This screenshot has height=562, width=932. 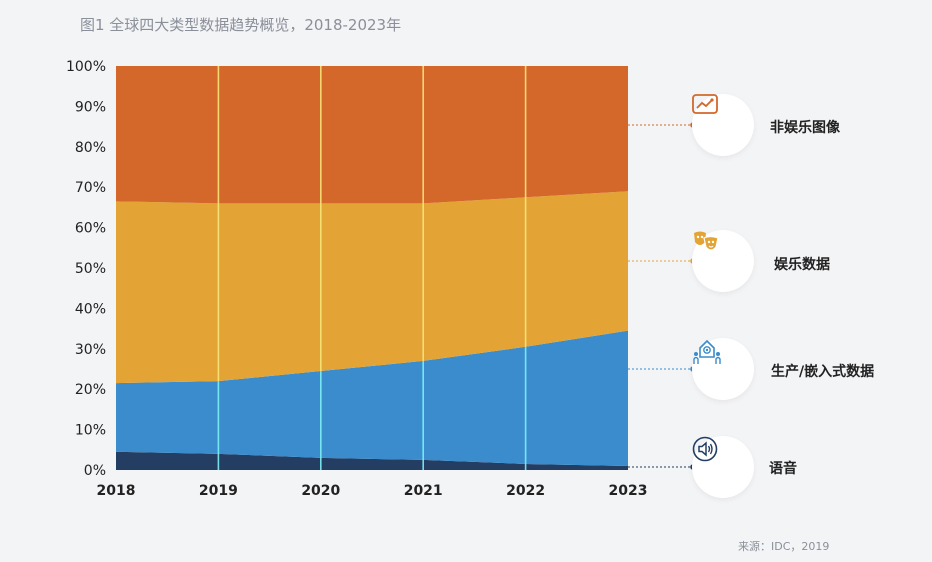 I want to click on x-tick-label: 2020, so click(x=320, y=491).